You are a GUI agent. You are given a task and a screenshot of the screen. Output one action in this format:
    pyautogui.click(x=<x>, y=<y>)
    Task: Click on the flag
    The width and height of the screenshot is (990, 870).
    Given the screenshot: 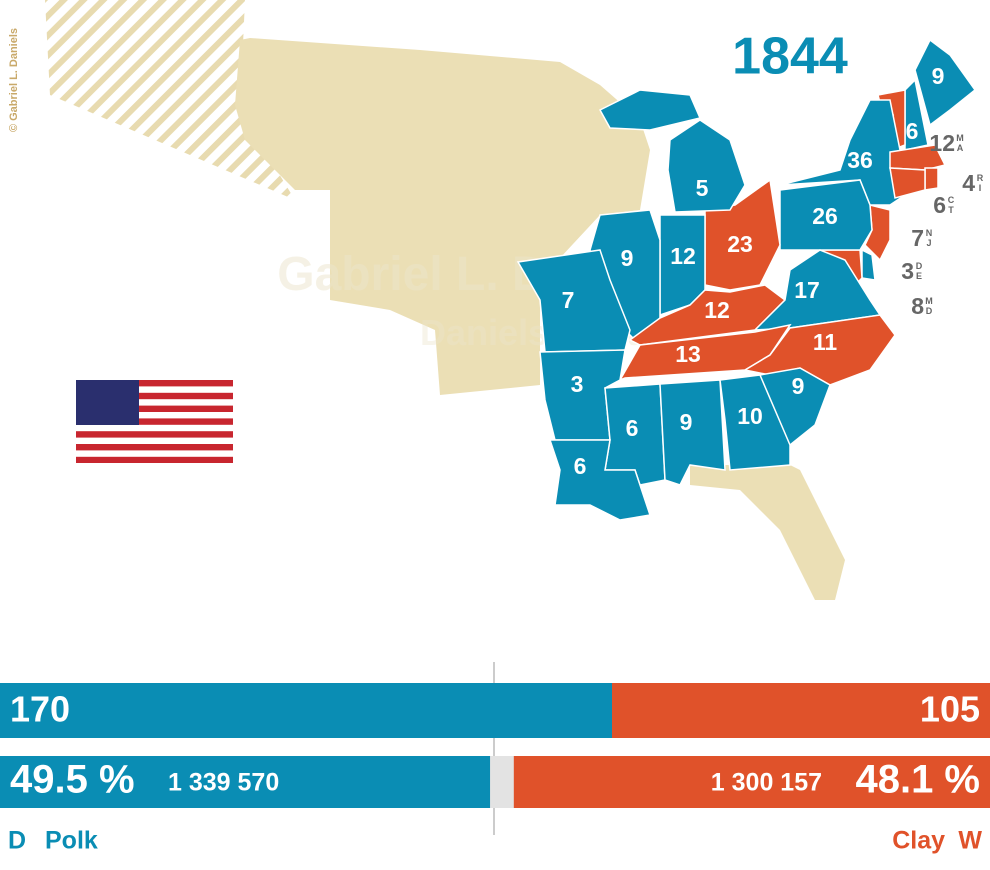 What is the action you would take?
    pyautogui.click(x=154, y=421)
    